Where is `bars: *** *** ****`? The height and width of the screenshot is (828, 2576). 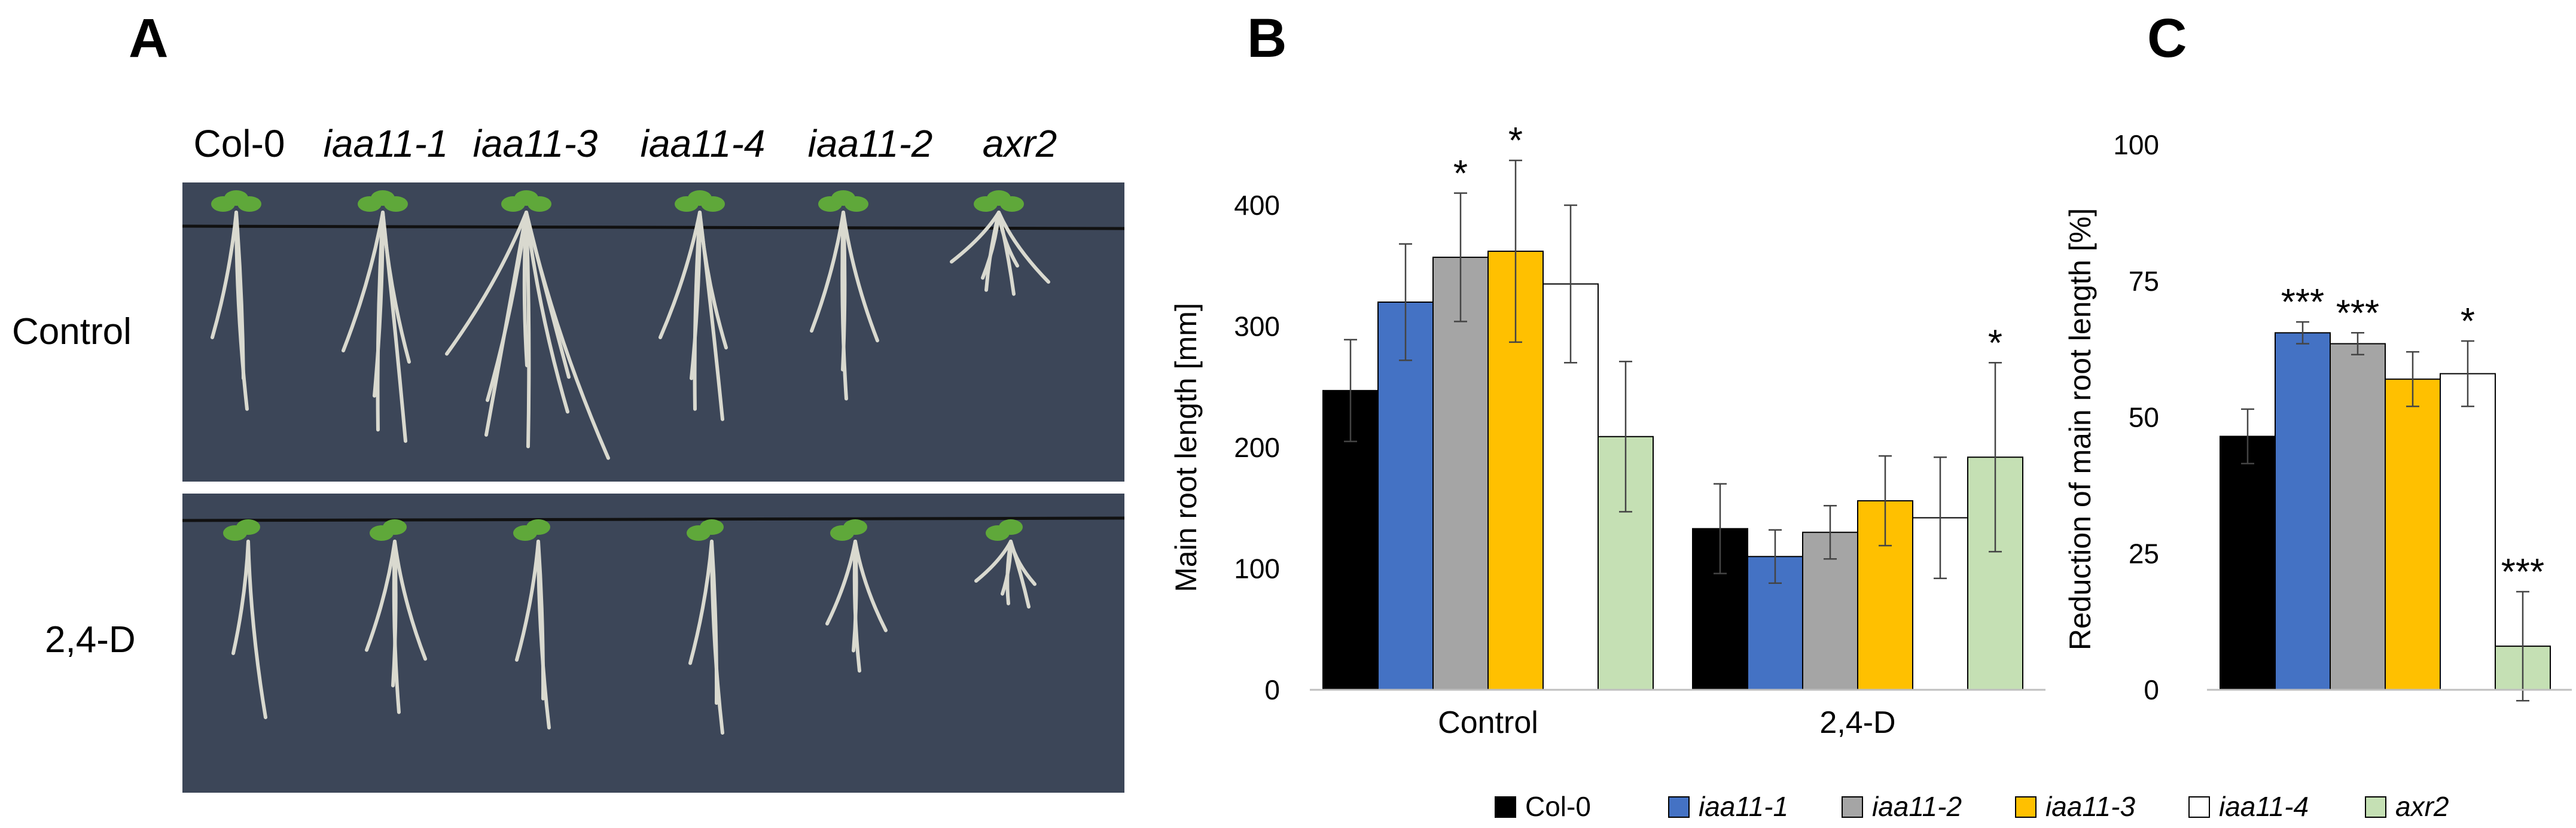 bars: *** *** **** is located at coordinates (2385, 492).